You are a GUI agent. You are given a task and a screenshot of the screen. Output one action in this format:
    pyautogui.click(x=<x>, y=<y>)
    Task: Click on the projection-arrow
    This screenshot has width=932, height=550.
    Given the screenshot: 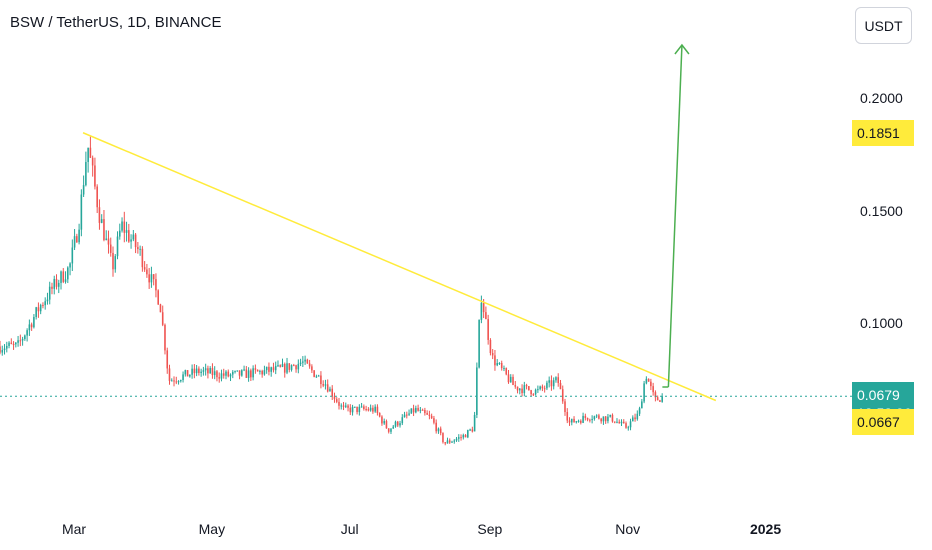 What is the action you would take?
    pyautogui.click(x=676, y=215)
    